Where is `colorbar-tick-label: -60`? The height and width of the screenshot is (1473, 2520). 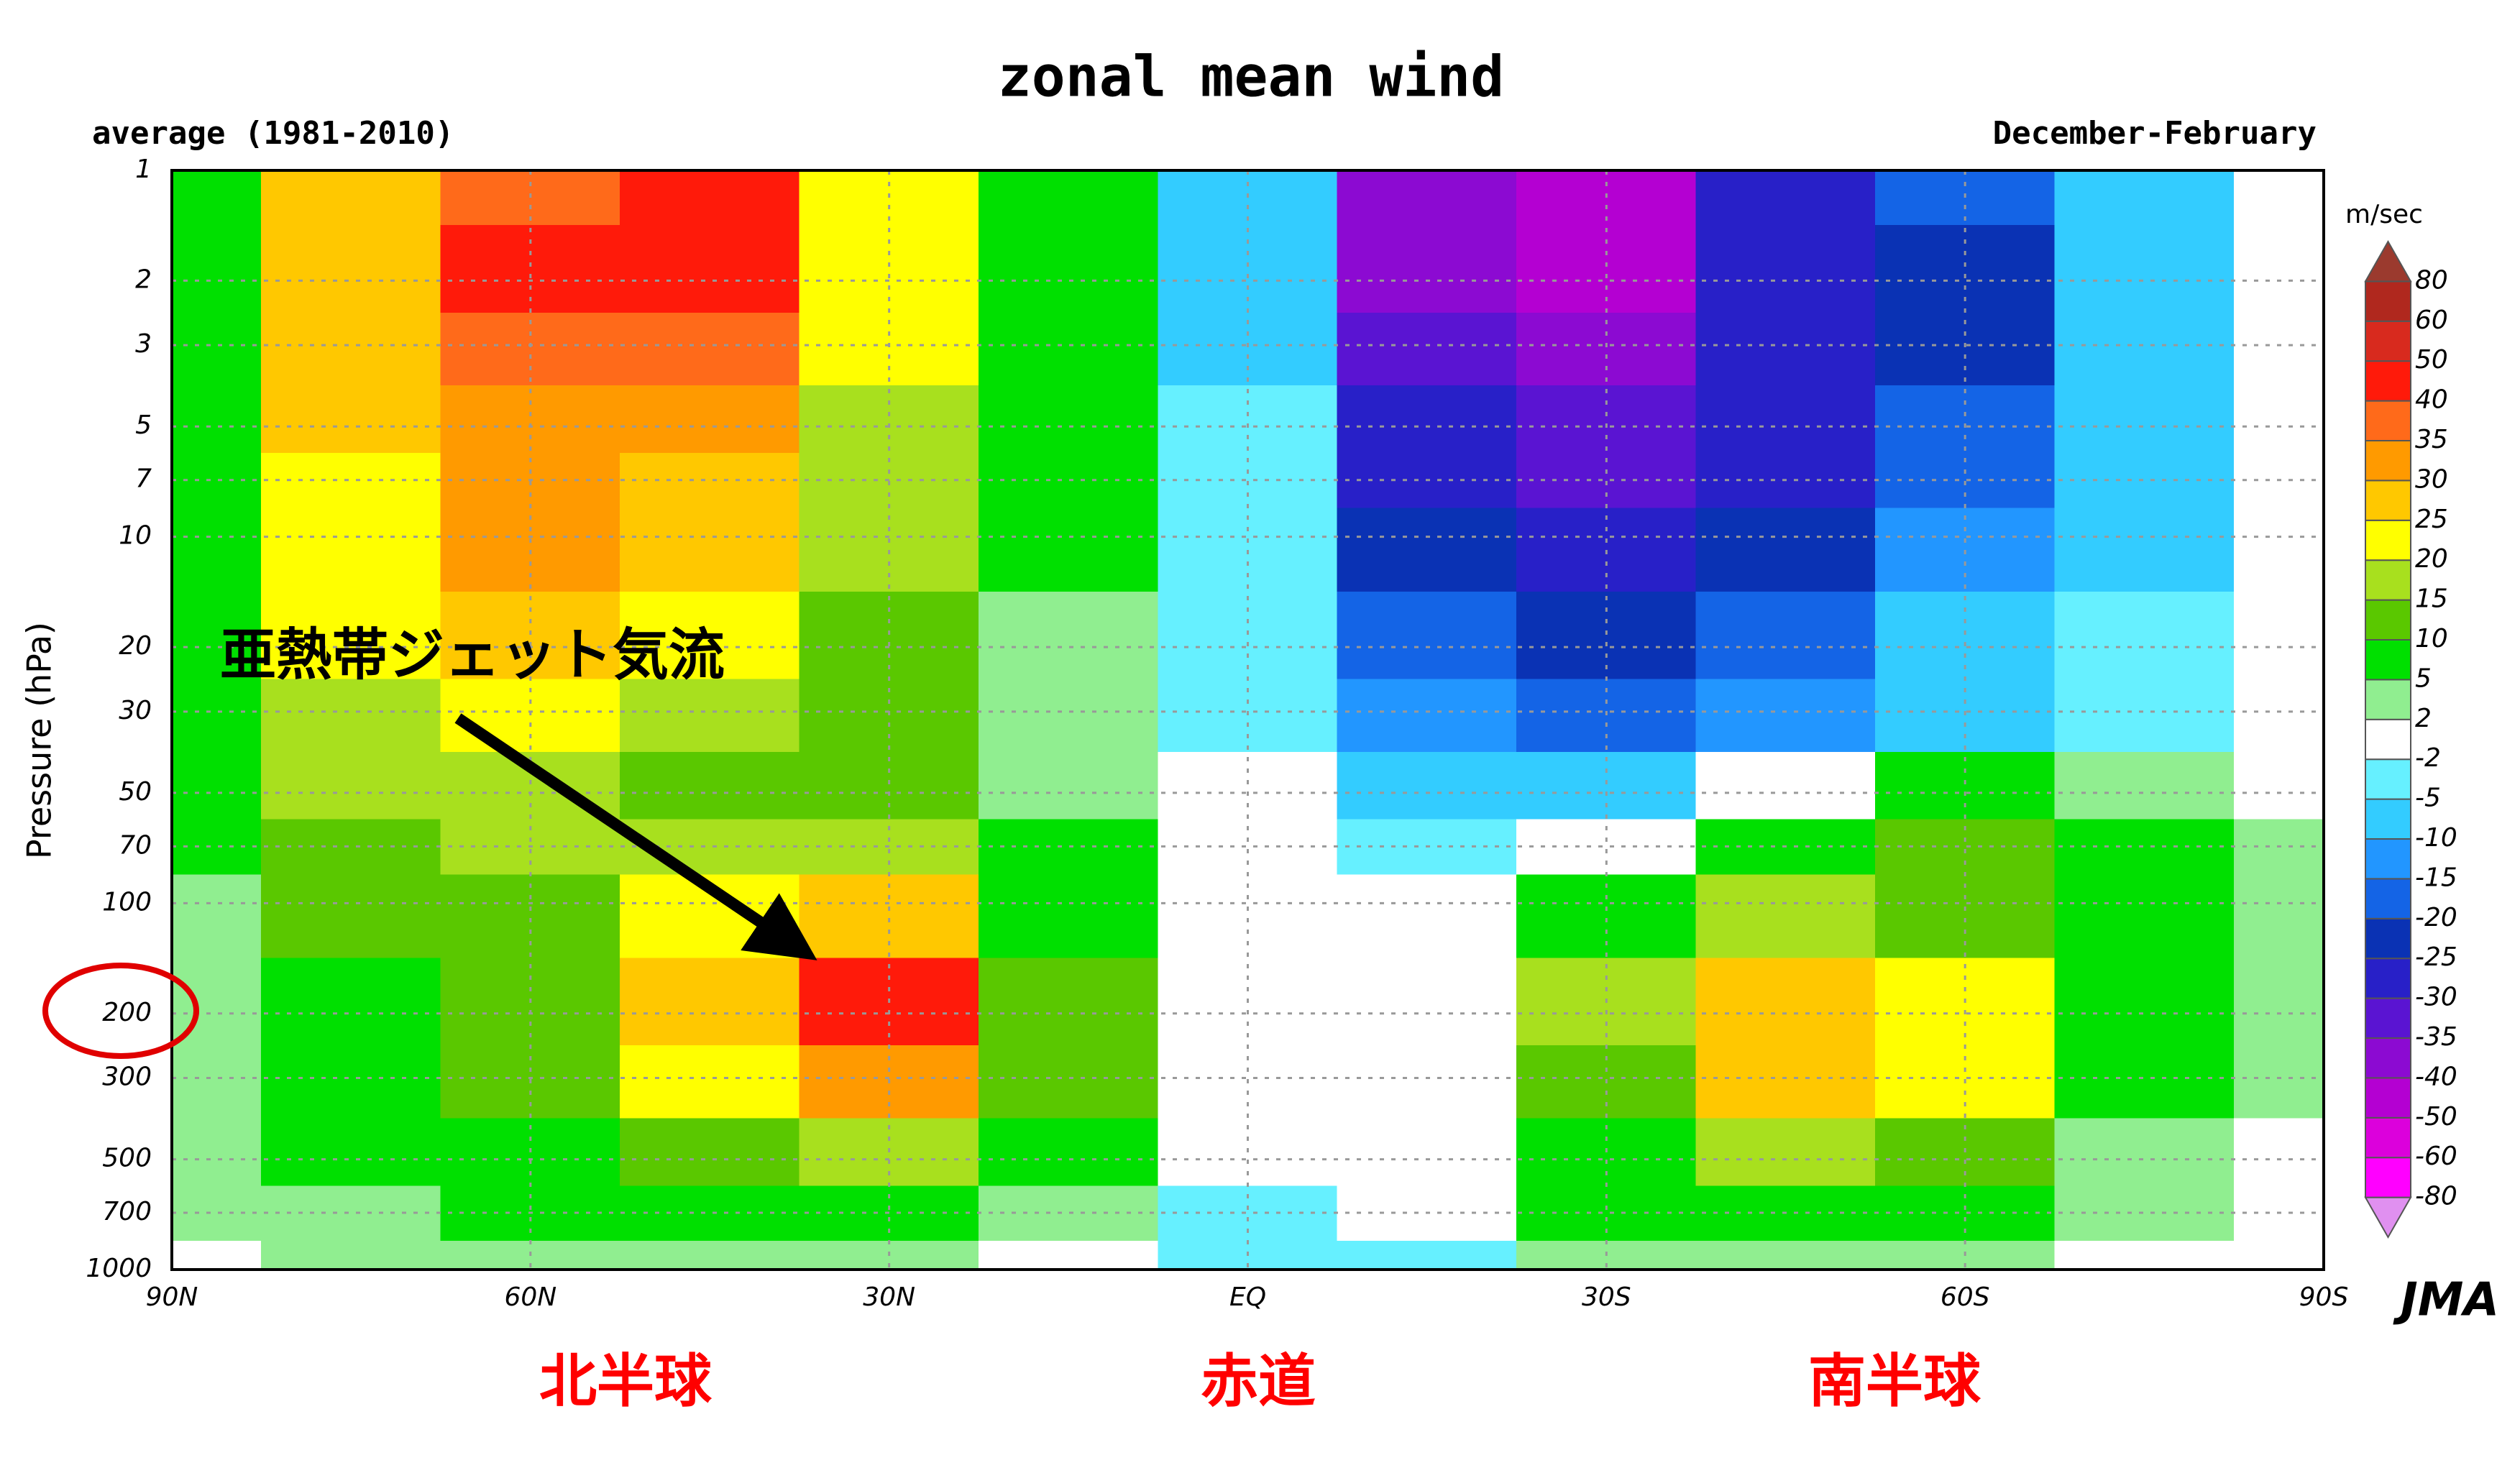
colorbar-tick-label: -60 is located at coordinates (2436, 1156).